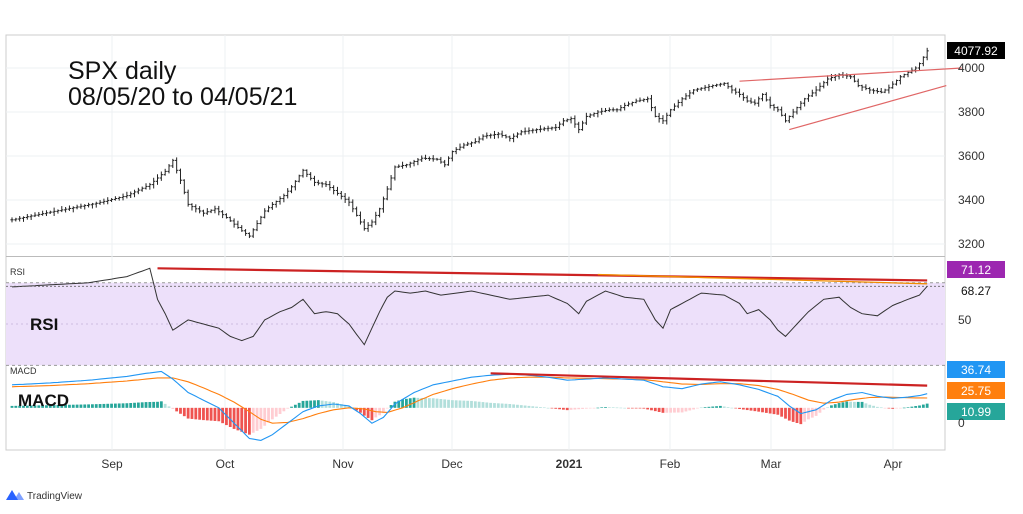 This screenshot has height=514, width=1023. Describe the element at coordinates (971, 112) in the screenshot. I see `price-tick-label: 3800` at that location.